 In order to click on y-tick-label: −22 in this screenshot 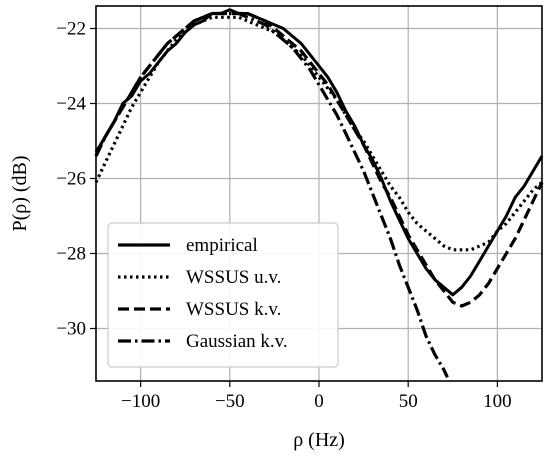, I will do `click(71, 29)`.